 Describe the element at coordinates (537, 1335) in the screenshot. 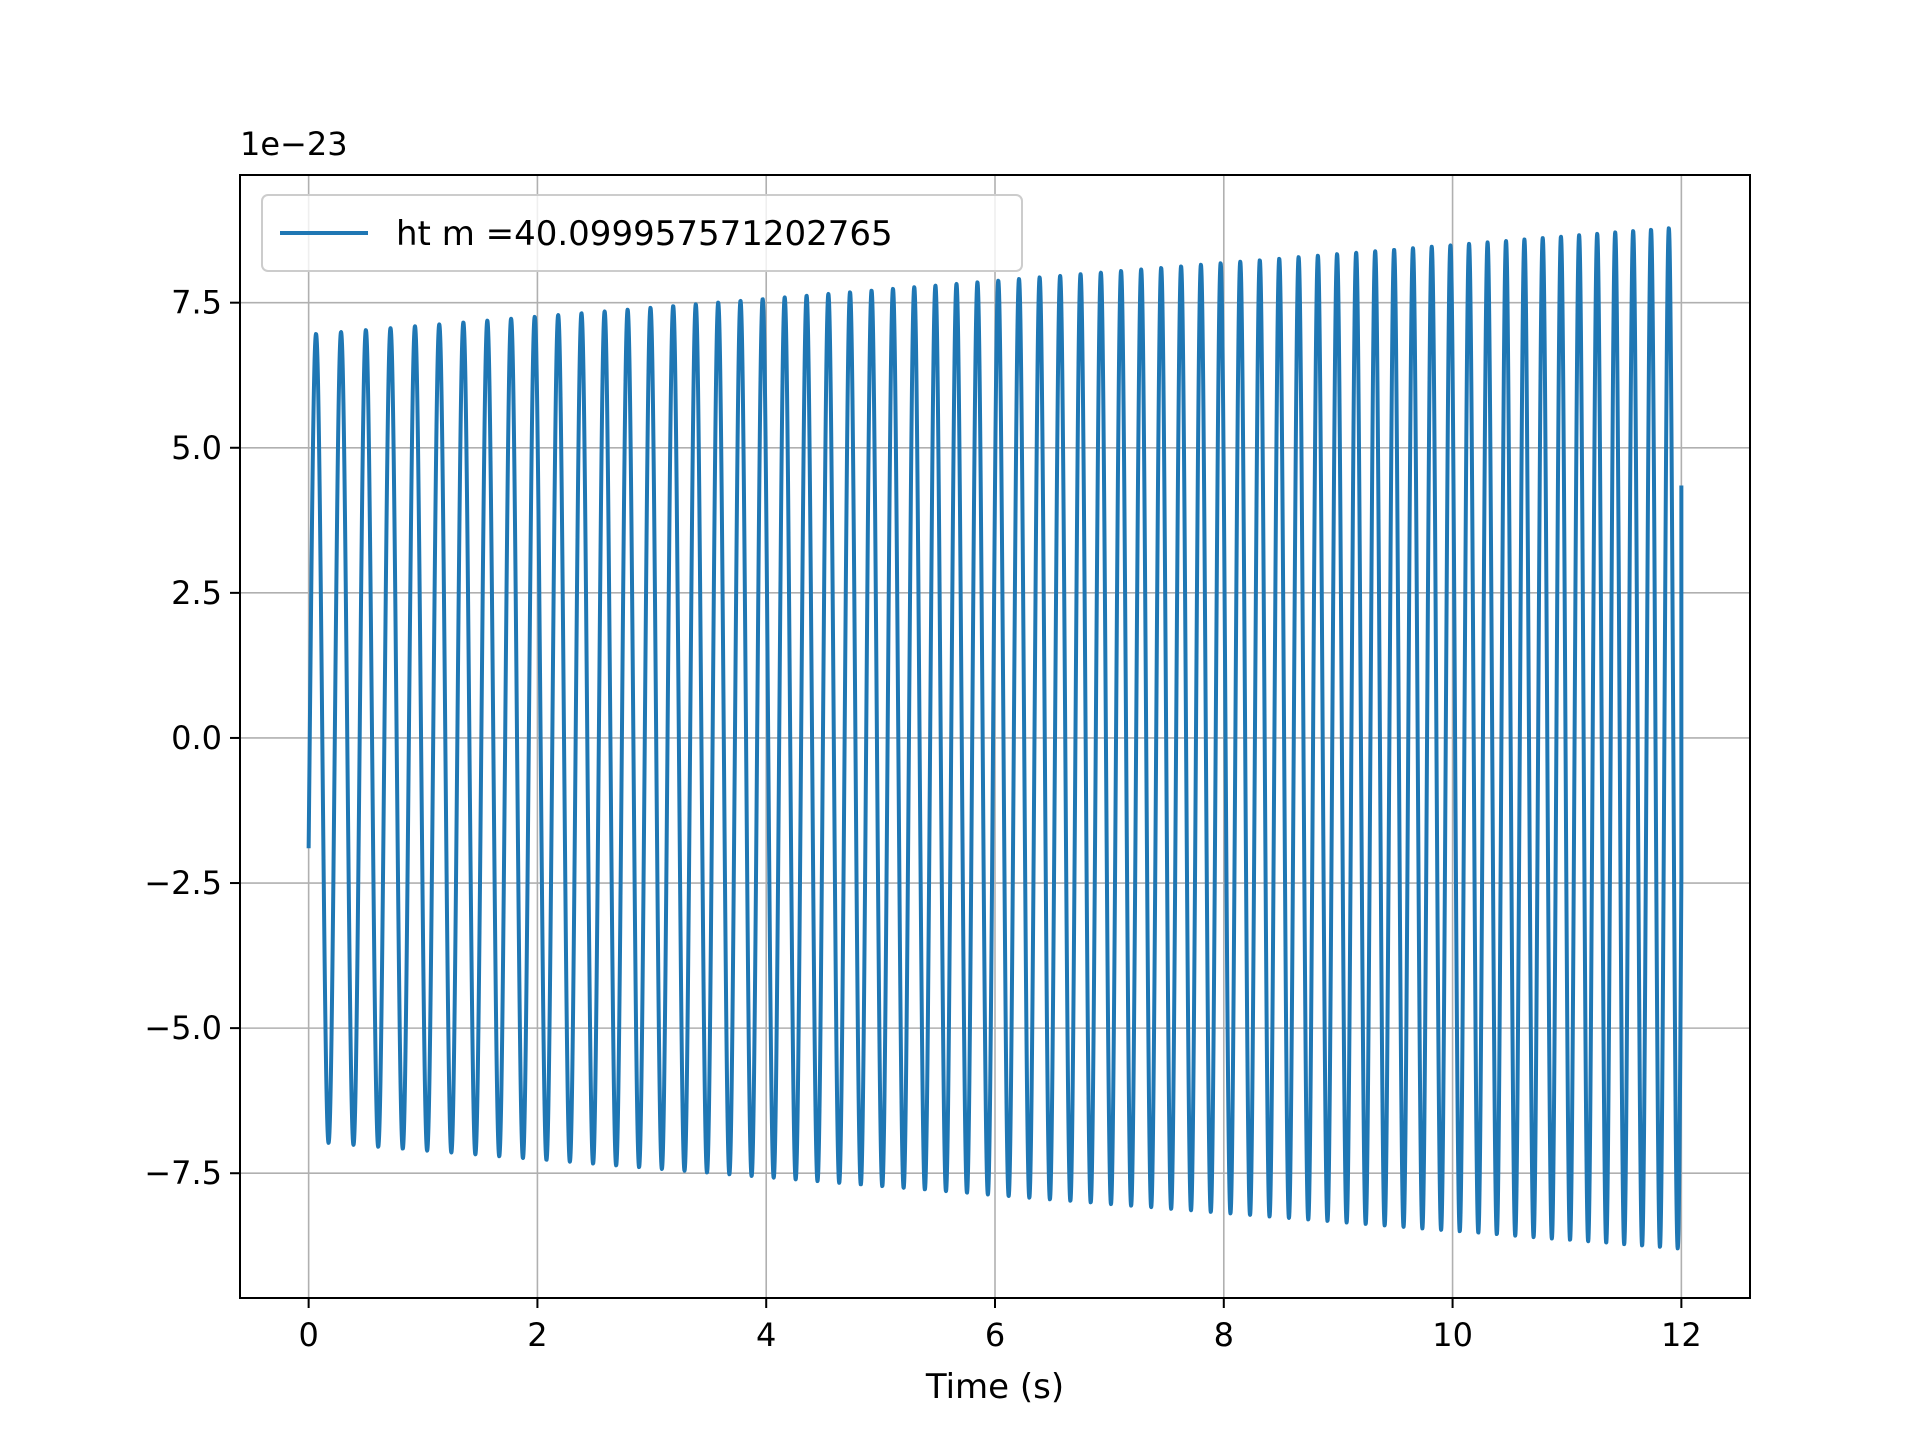

I see `x-tick-label: 2` at that location.